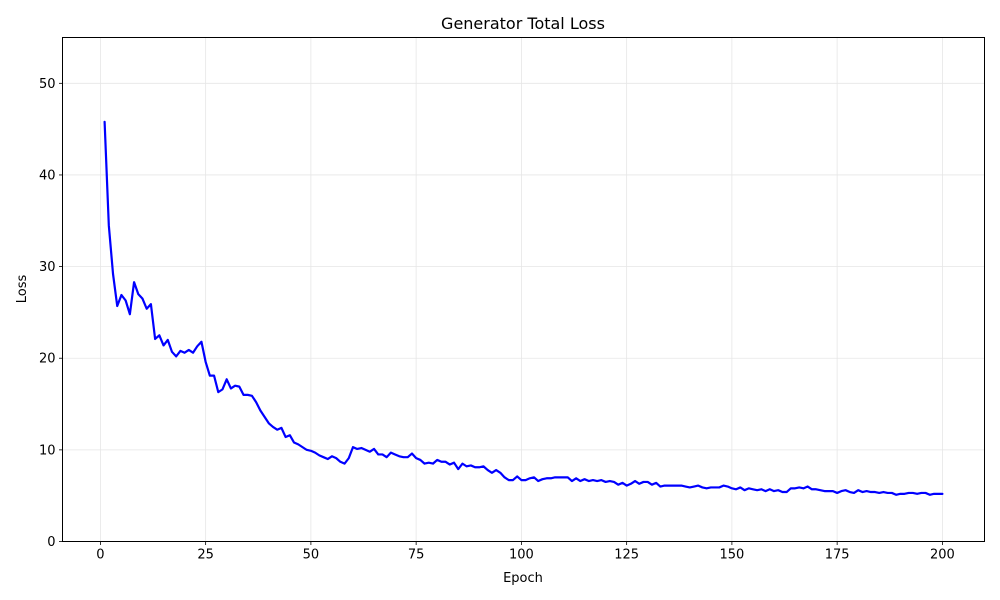 This screenshot has width=1000, height=600. What do you see at coordinates (942, 555) in the screenshot?
I see `x-tick-label: 200` at bounding box center [942, 555].